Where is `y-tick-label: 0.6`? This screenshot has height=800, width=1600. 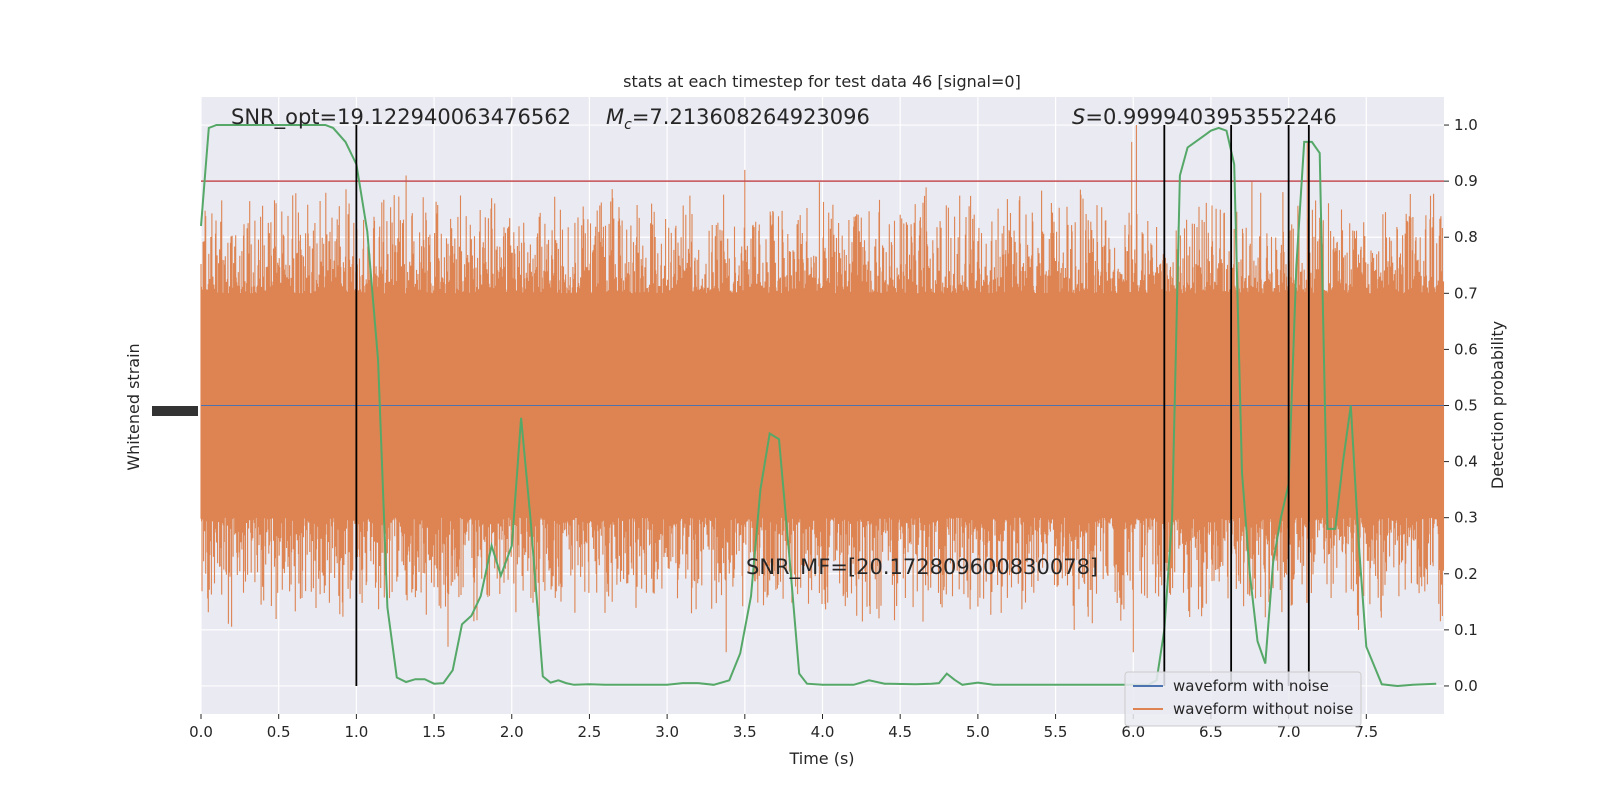 y-tick-label: 0.6 is located at coordinates (1466, 349).